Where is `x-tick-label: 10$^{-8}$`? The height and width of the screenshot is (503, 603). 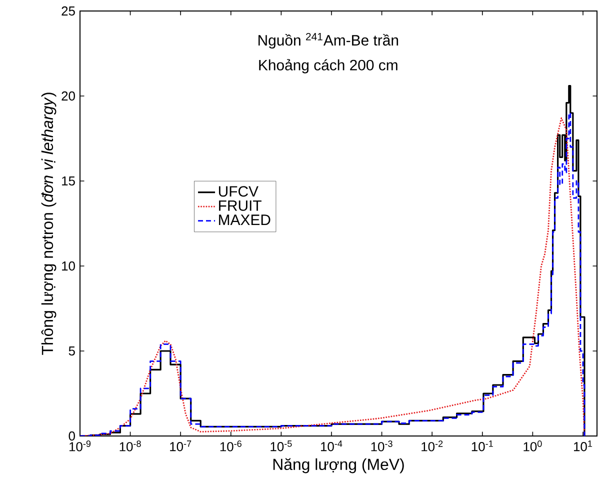 x-tick-label: 10$^{-8}$ is located at coordinates (130, 446).